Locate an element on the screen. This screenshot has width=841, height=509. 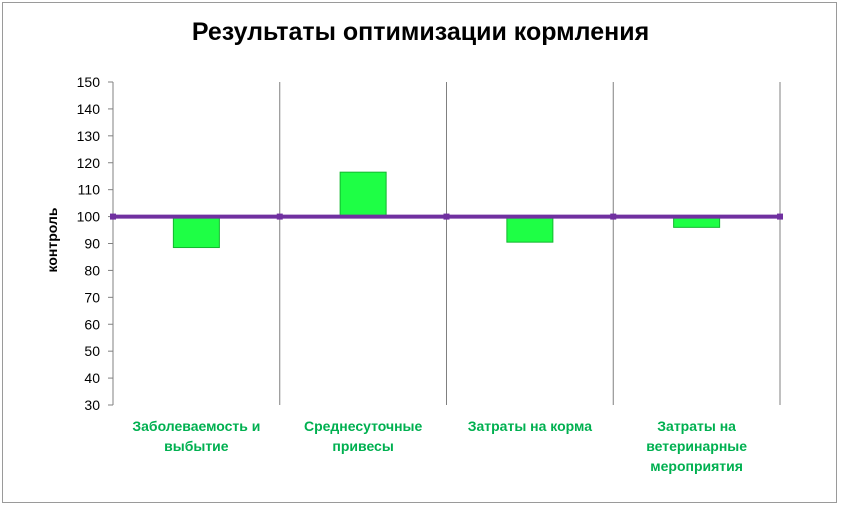
y-tick-label: 60 is located at coordinates (92, 324).